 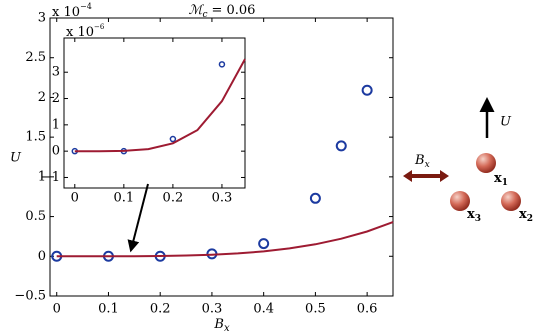 I want to click on x-tick-label: 0.6, so click(x=367, y=309).